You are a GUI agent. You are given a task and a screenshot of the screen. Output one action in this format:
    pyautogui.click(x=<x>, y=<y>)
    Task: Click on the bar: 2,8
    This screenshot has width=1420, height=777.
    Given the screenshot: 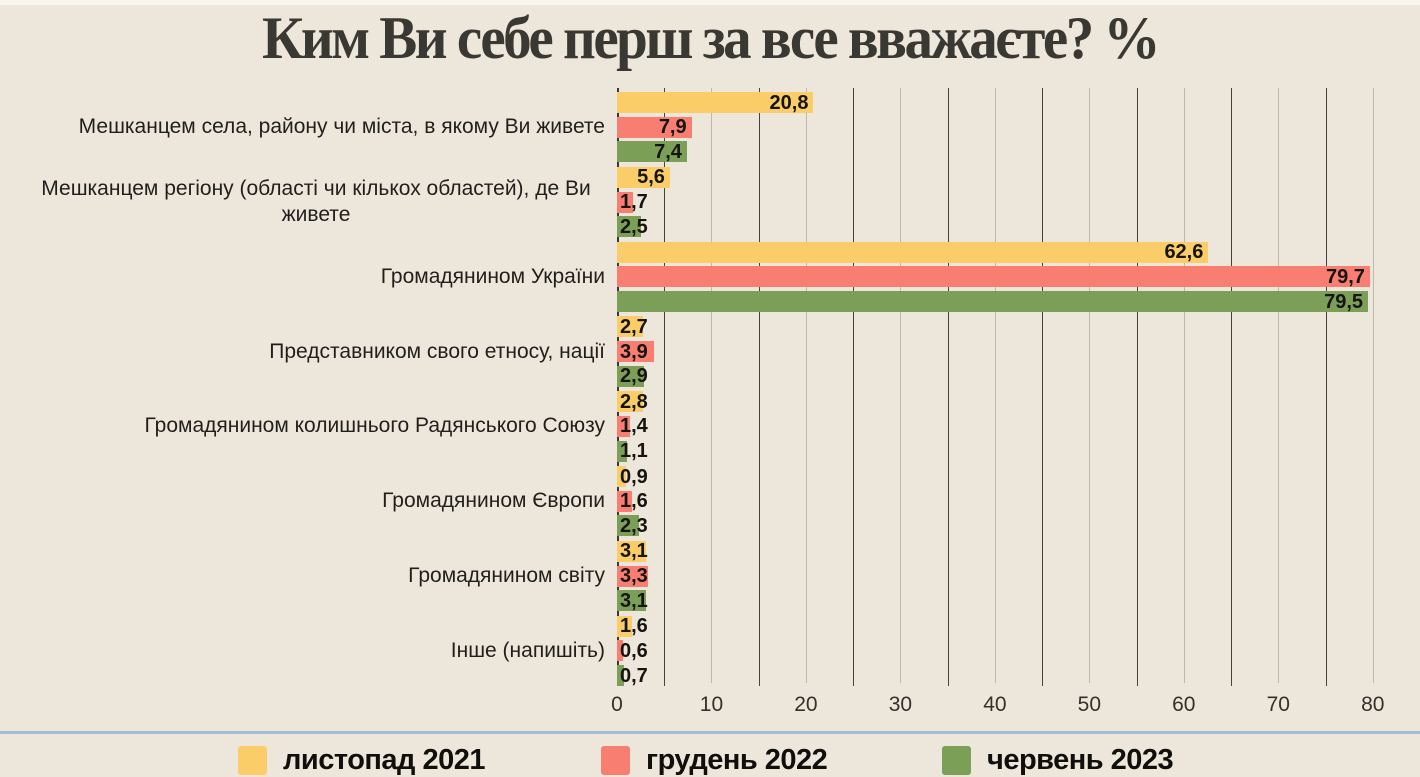 What is the action you would take?
    pyautogui.click(x=632, y=402)
    